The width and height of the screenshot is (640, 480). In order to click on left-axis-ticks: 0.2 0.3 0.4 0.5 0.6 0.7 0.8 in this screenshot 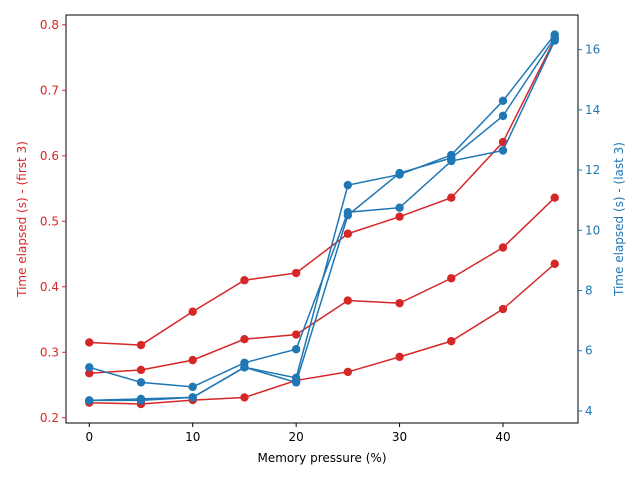, I will do `click(53, 221)`.